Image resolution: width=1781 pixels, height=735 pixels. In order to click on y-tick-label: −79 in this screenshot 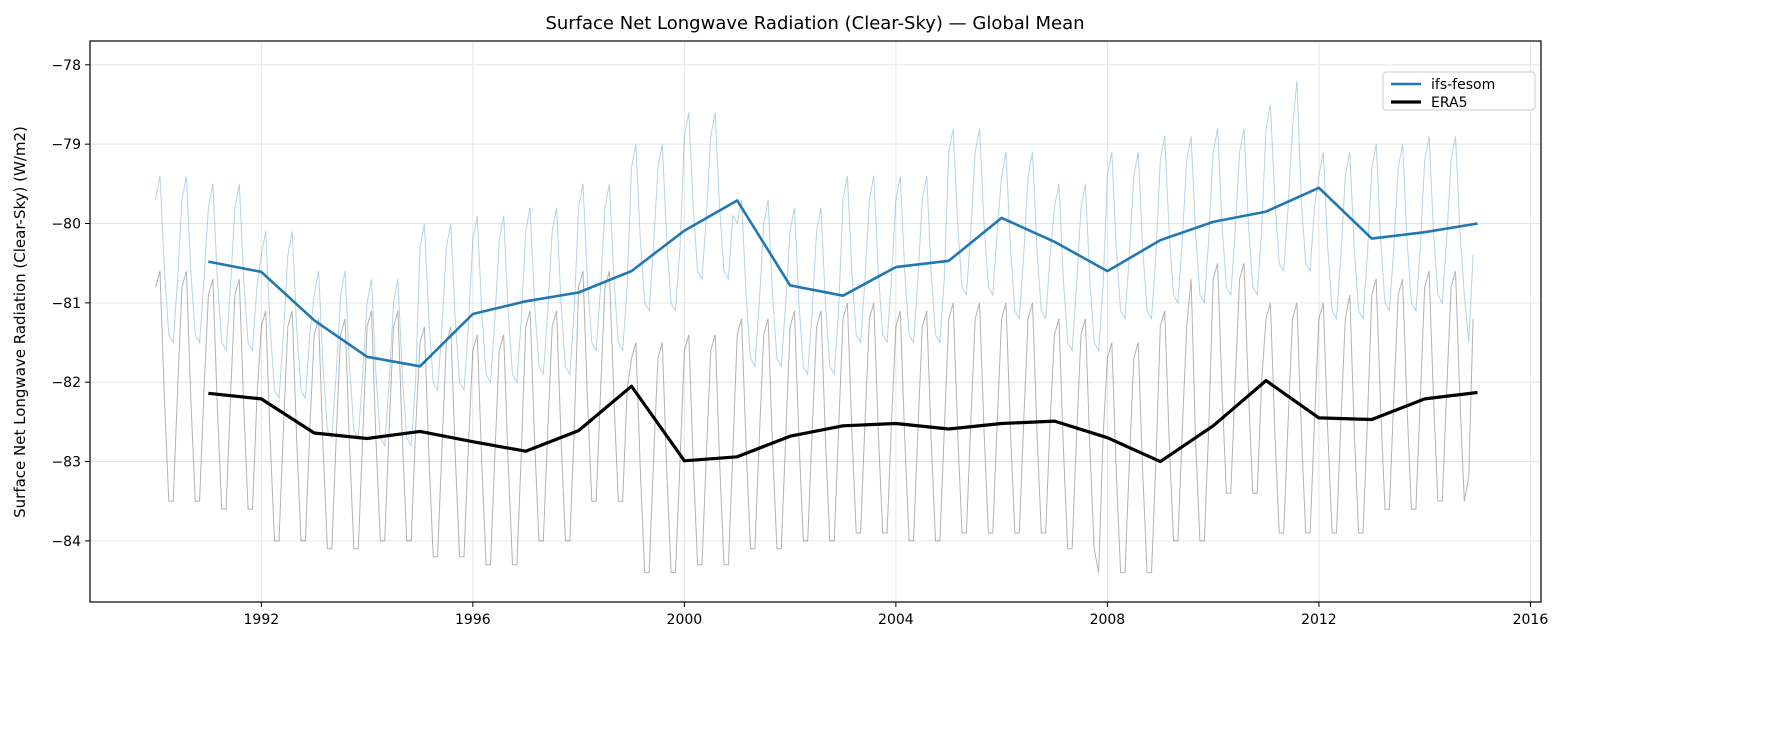, I will do `click(66, 145)`.